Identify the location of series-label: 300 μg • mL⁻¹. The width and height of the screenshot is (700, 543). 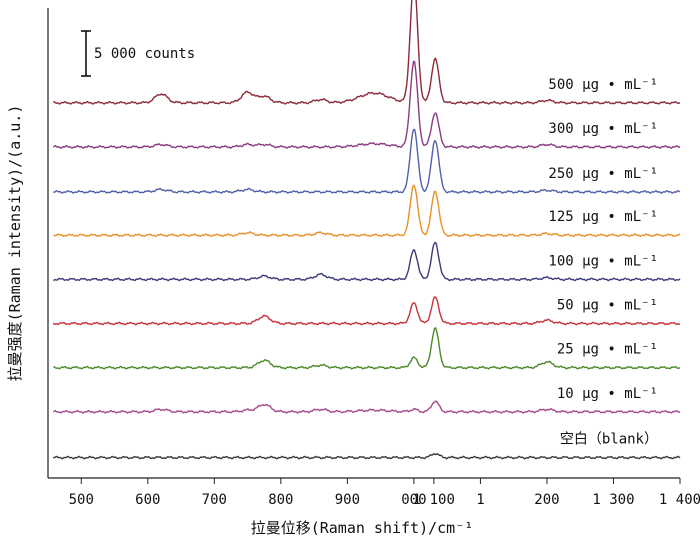
(603, 129).